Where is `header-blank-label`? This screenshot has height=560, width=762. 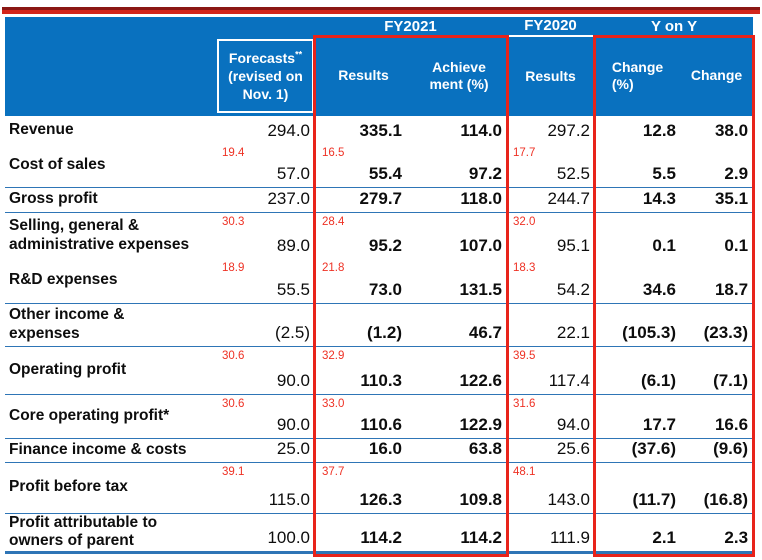 header-blank-label is located at coordinates (110, 76).